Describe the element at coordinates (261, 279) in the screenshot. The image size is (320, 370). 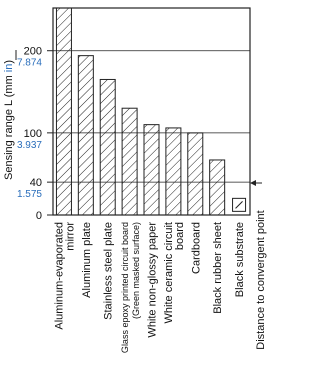
I see `annotation: Distance to convergent point` at that location.